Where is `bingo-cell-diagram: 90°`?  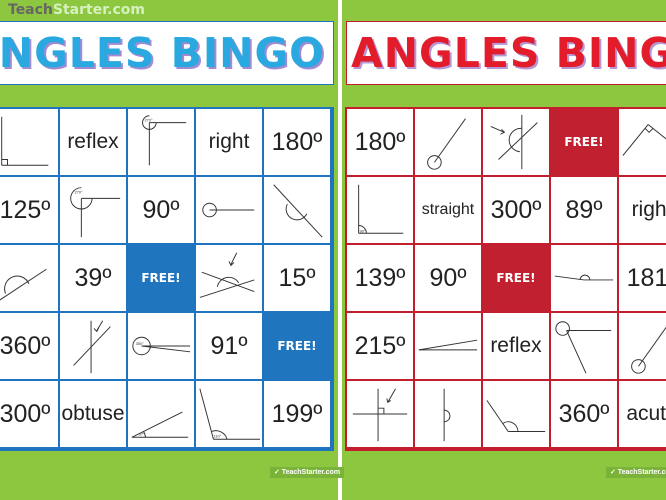 bingo-cell-diagram: 90° is located at coordinates (381, 211).